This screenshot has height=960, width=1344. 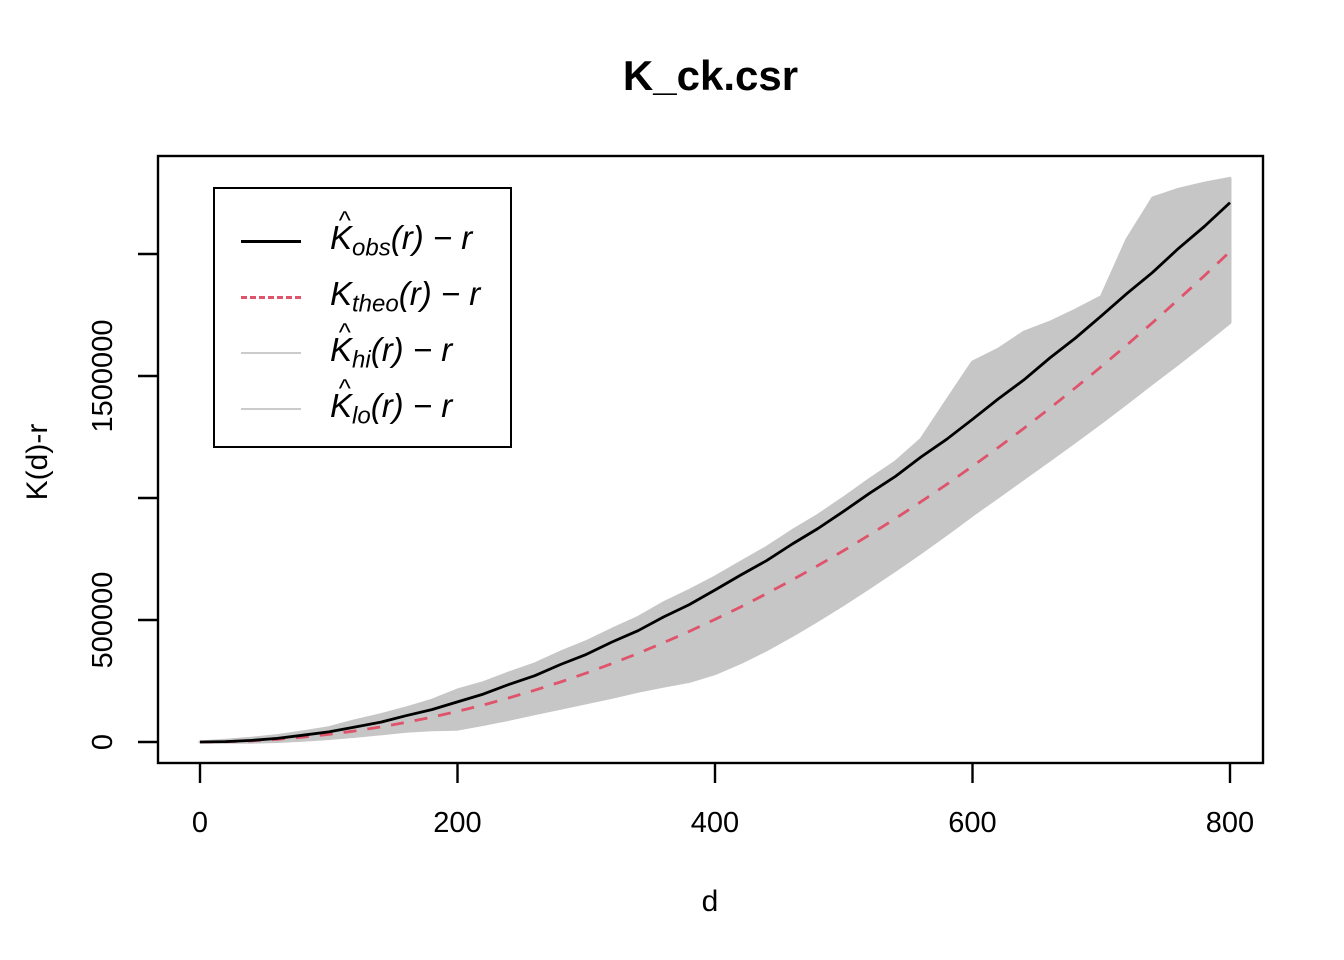 I want to click on x-tick-label: 600, so click(x=972, y=823).